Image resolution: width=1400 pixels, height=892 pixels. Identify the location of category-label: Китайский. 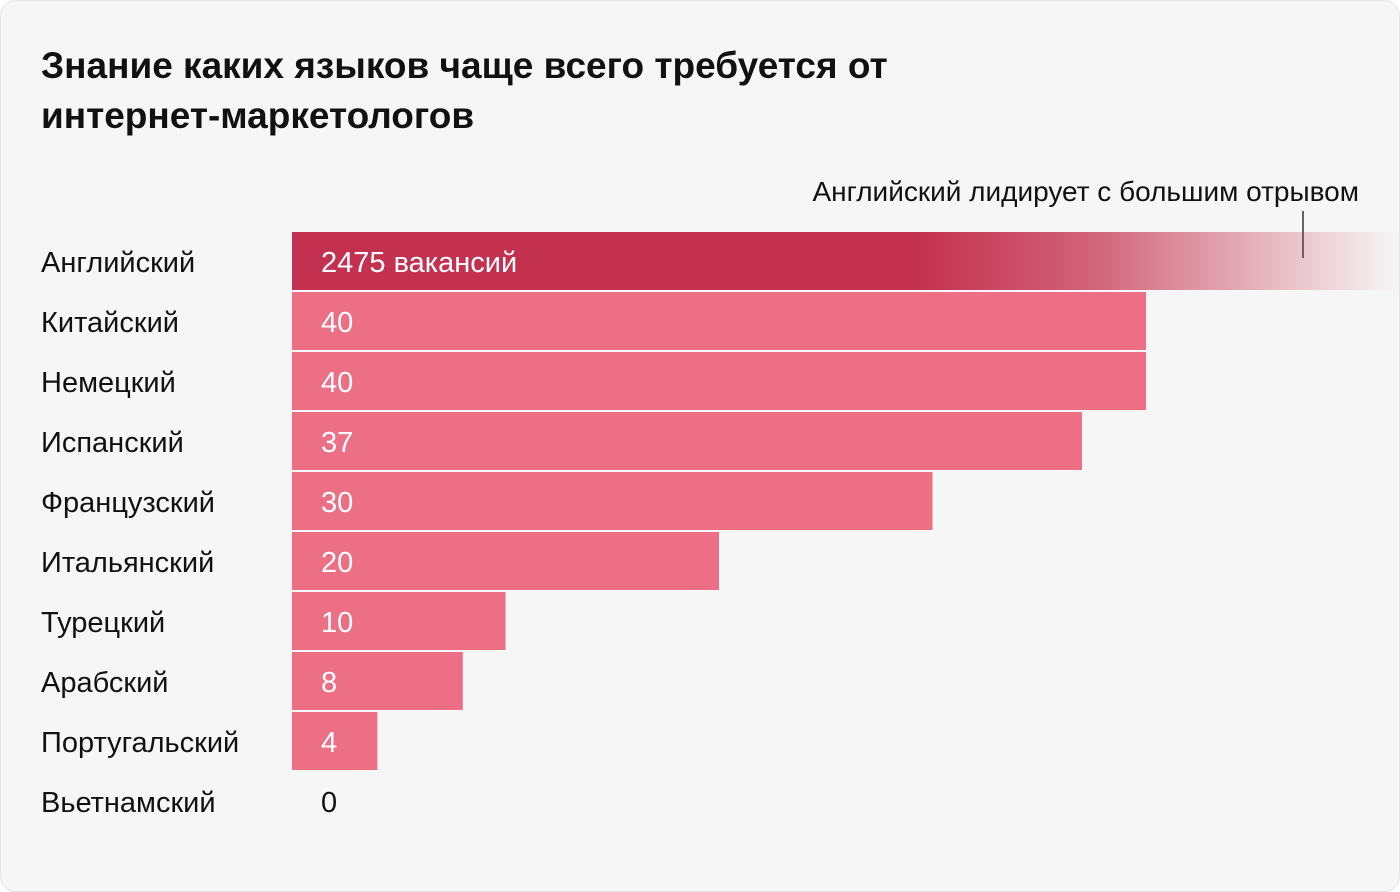
(110, 323).